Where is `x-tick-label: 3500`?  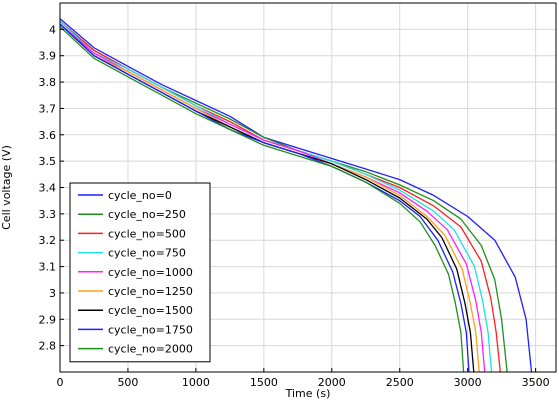
x-tick-label: 3500 is located at coordinates (536, 382).